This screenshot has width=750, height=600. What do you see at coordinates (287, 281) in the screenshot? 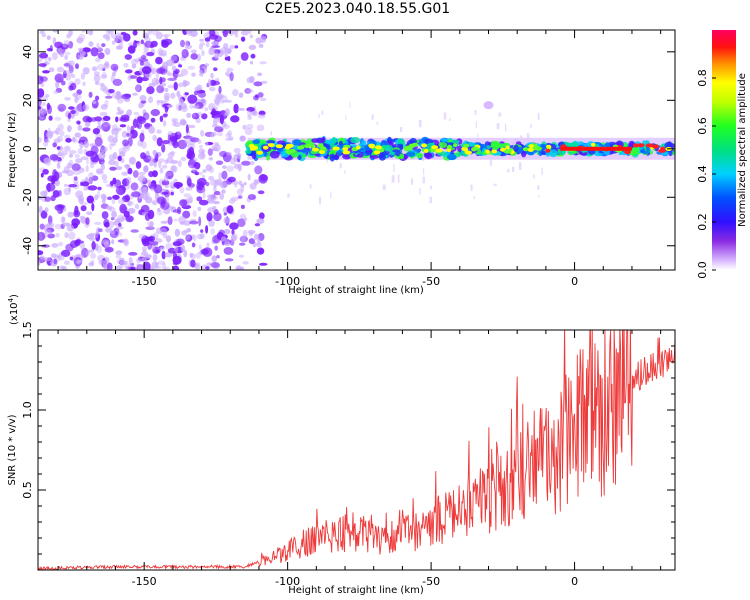
I see `x-tick-label: -100` at bounding box center [287, 281].